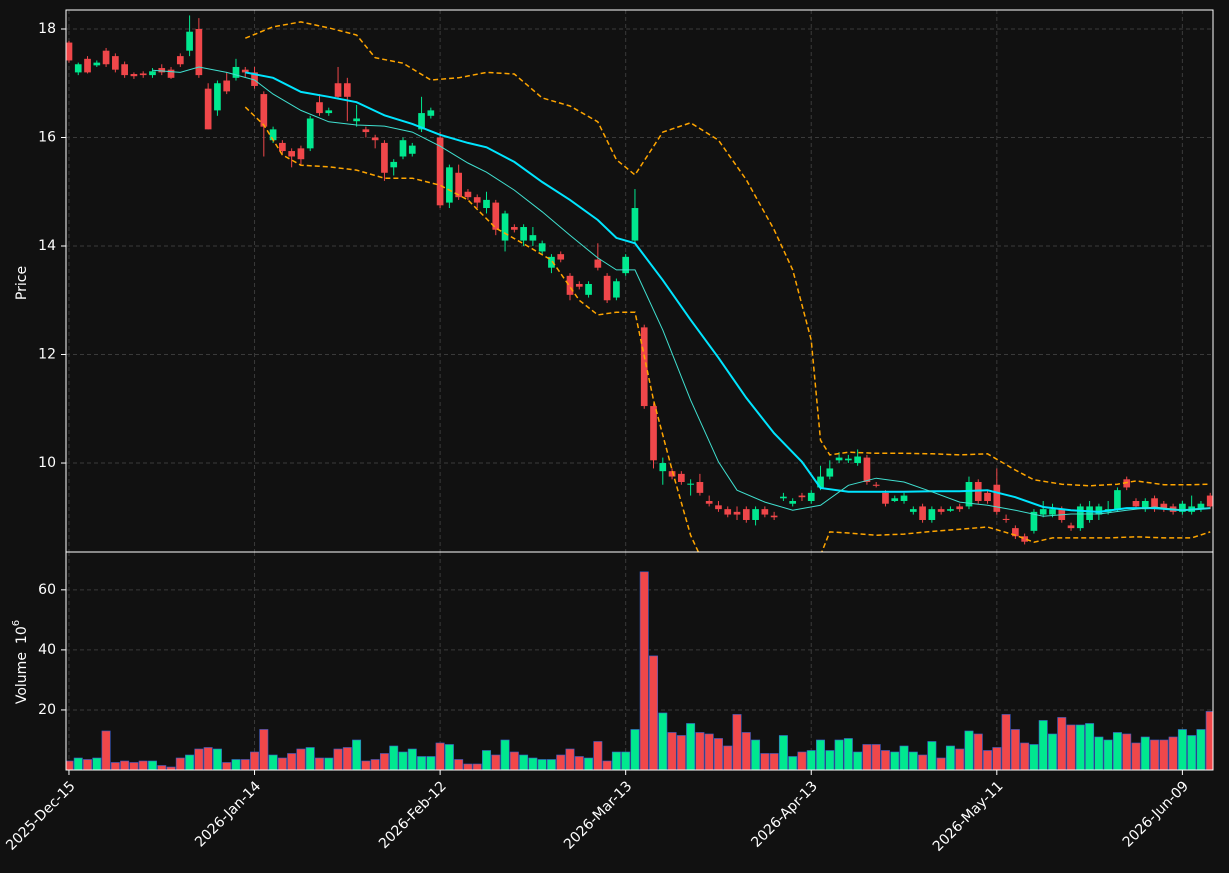 Image resolution: width=1229 pixels, height=873 pixels. Describe the element at coordinates (47, 710) in the screenshot. I see `y-tick-label: 20` at that location.